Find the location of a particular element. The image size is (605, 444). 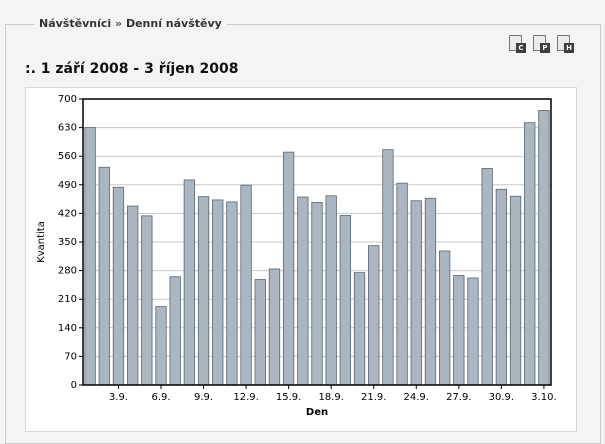

y-tick-label: 420 is located at coordinates (67, 213).